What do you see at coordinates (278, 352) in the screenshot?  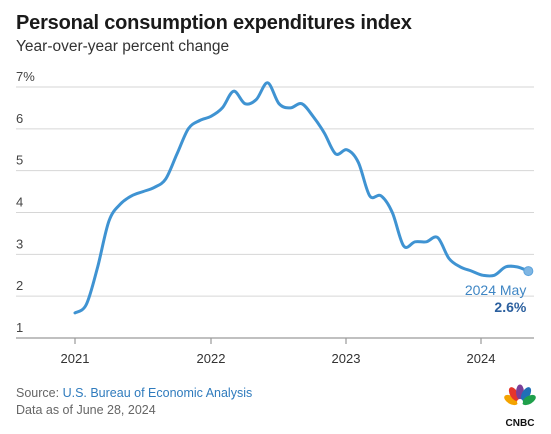 I see `x-axis: 2021 2022 2023 2024` at bounding box center [278, 352].